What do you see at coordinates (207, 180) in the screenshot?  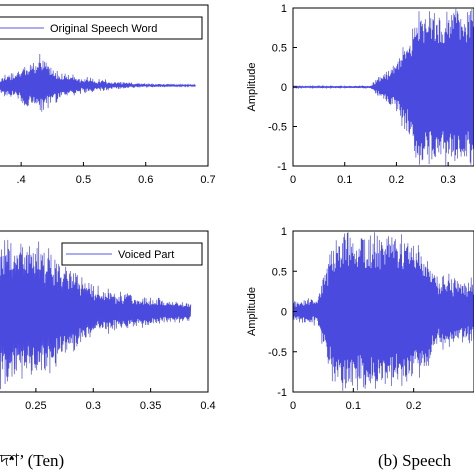 I see `x-tick-label: 0.7` at bounding box center [207, 180].